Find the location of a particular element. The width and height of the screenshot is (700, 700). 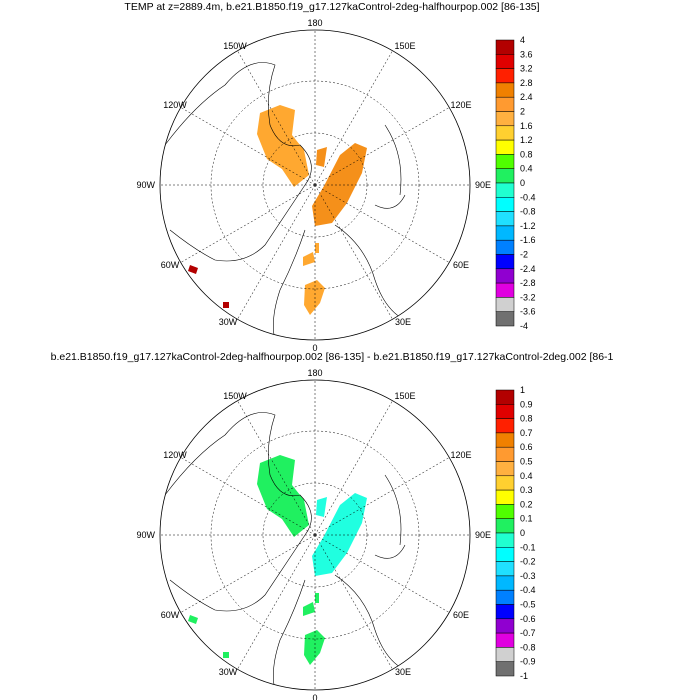

longitude-label-150W: 150W is located at coordinates (235, 46).